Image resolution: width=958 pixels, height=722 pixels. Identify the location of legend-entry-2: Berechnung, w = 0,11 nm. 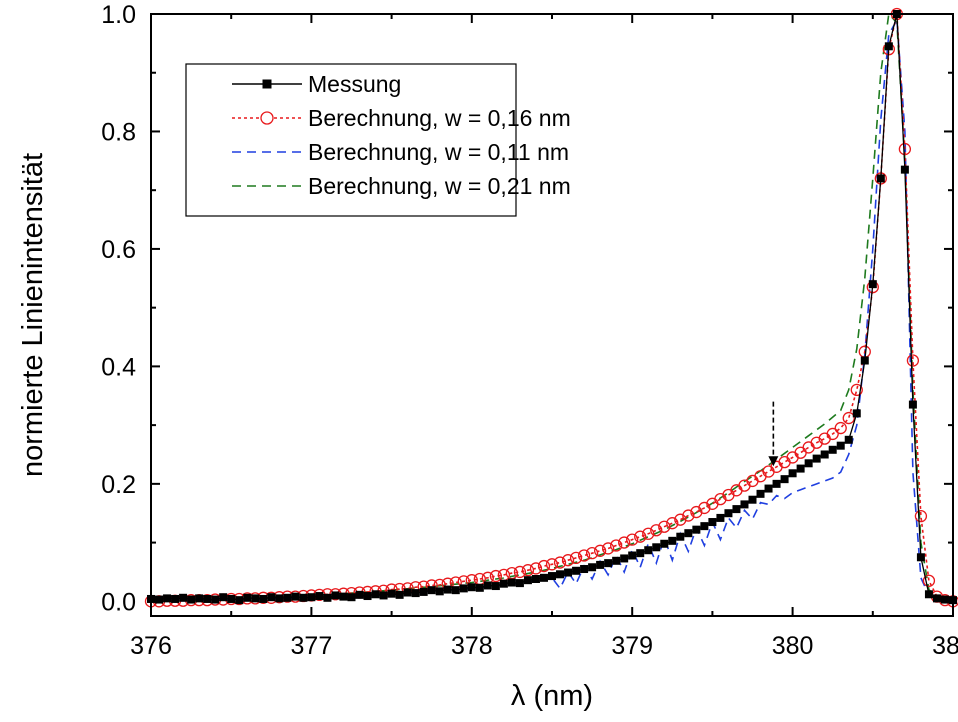
(400, 152).